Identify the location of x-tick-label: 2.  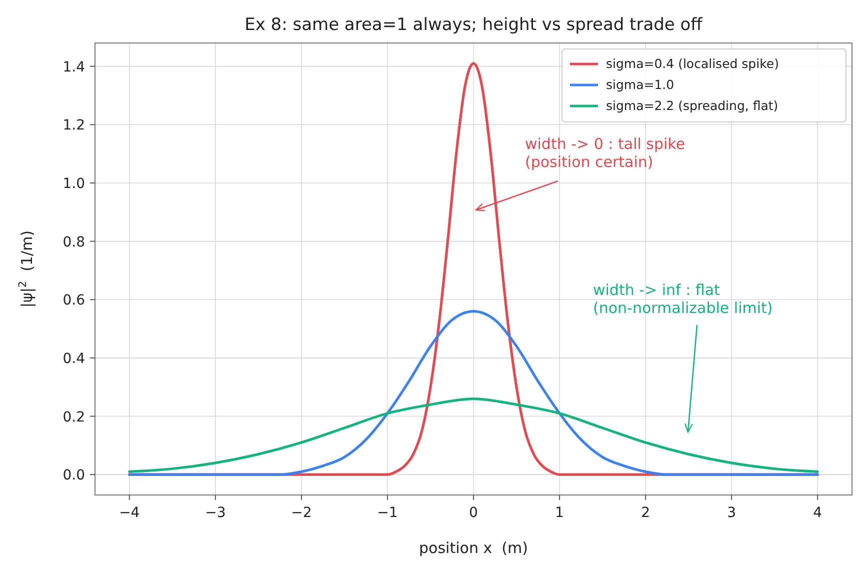
(645, 513).